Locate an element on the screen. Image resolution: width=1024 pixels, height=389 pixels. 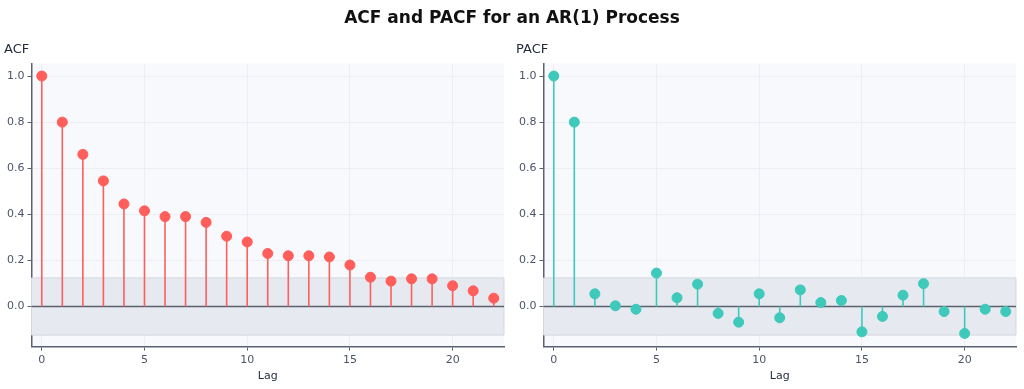
chart-title: ACF is located at coordinates (17, 49).